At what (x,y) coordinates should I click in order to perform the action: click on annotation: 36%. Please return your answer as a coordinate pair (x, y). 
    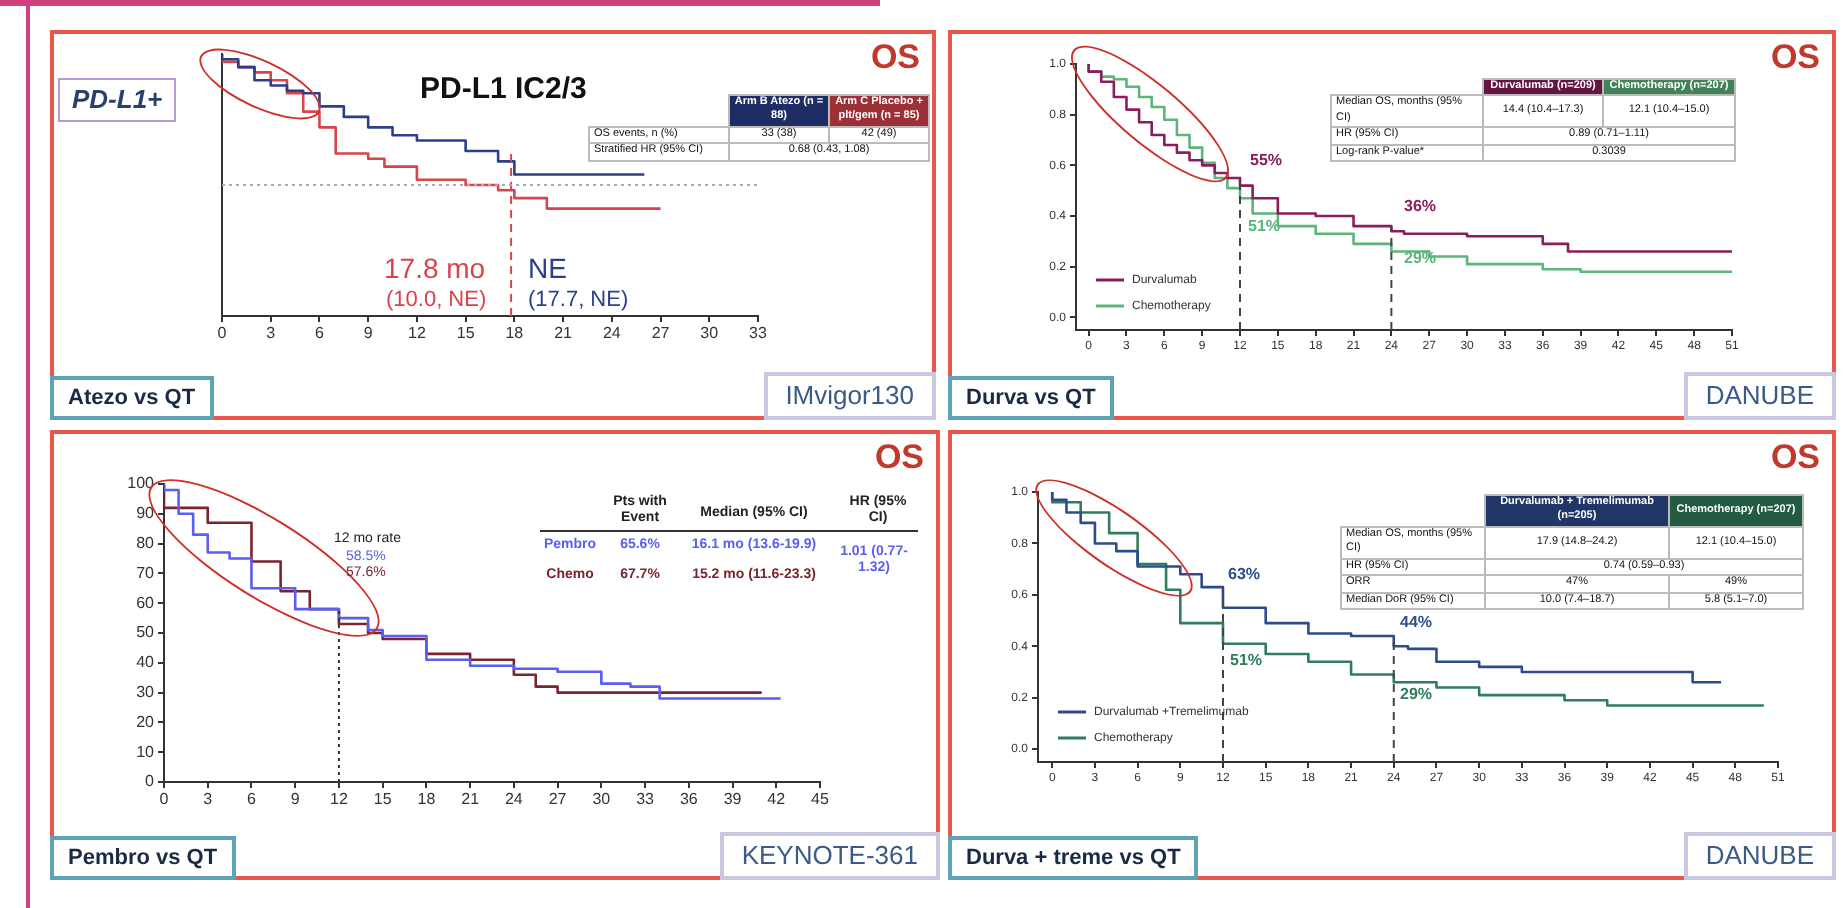
    Looking at the image, I should click on (1420, 207).